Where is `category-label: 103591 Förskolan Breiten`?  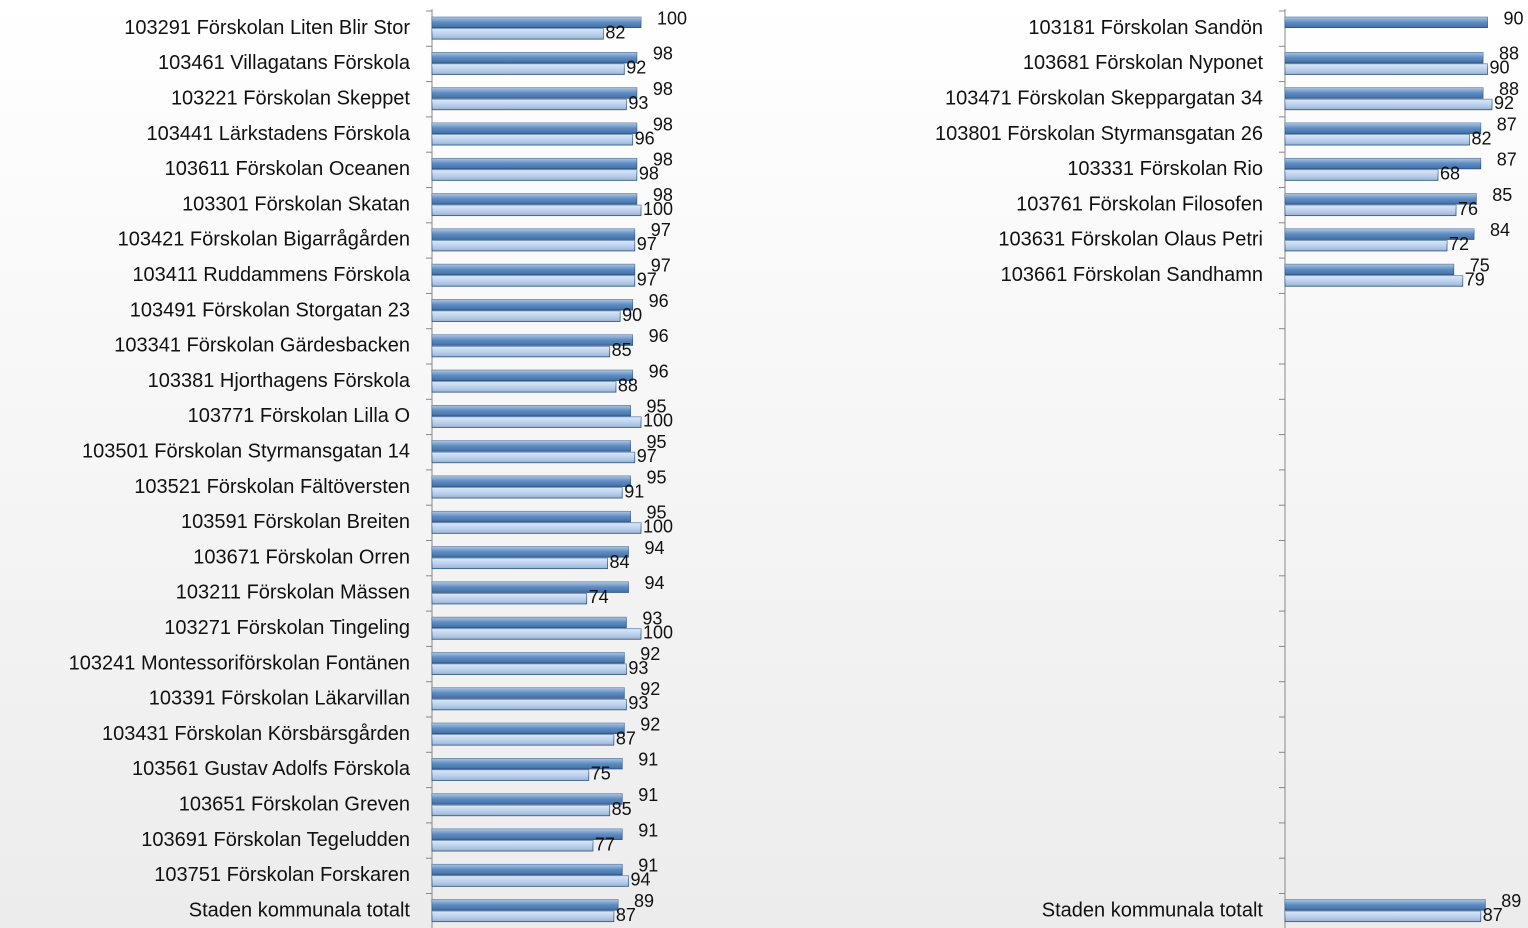
category-label: 103591 Förskolan Breiten is located at coordinates (295, 522).